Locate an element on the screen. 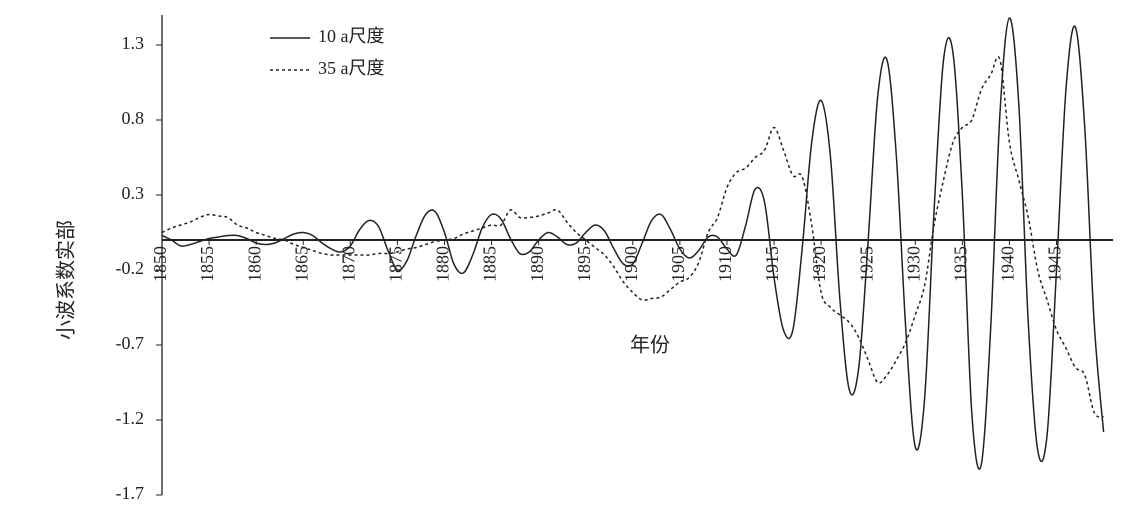  x-tick-label: 1900 is located at coordinates (631, 264).